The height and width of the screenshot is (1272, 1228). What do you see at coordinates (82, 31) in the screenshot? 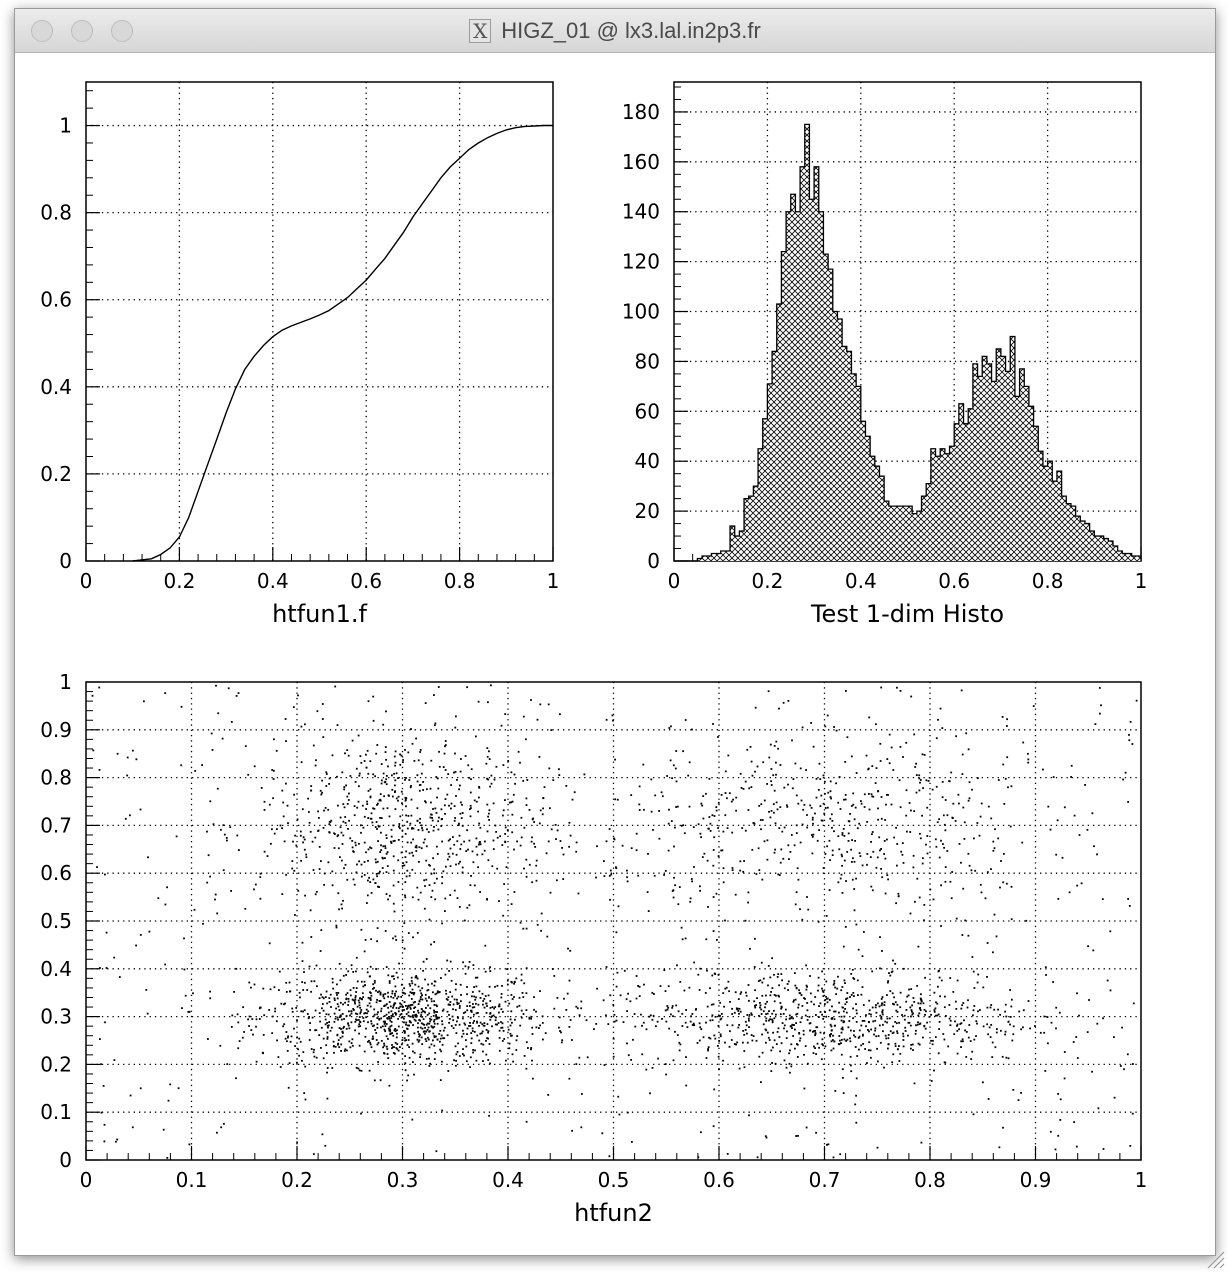
I see `minimize-button` at bounding box center [82, 31].